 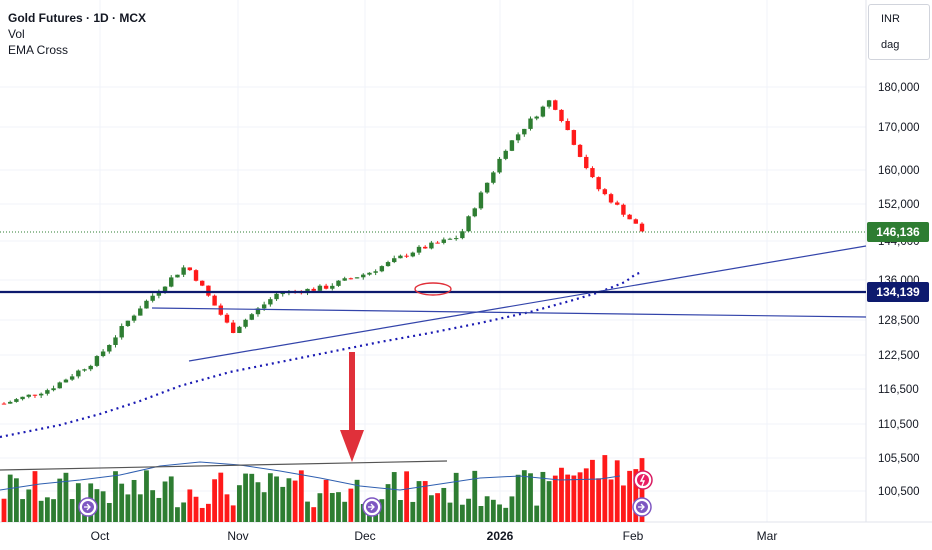 What do you see at coordinates (899, 321) in the screenshot?
I see `price-axis-label: 128,500` at bounding box center [899, 321].